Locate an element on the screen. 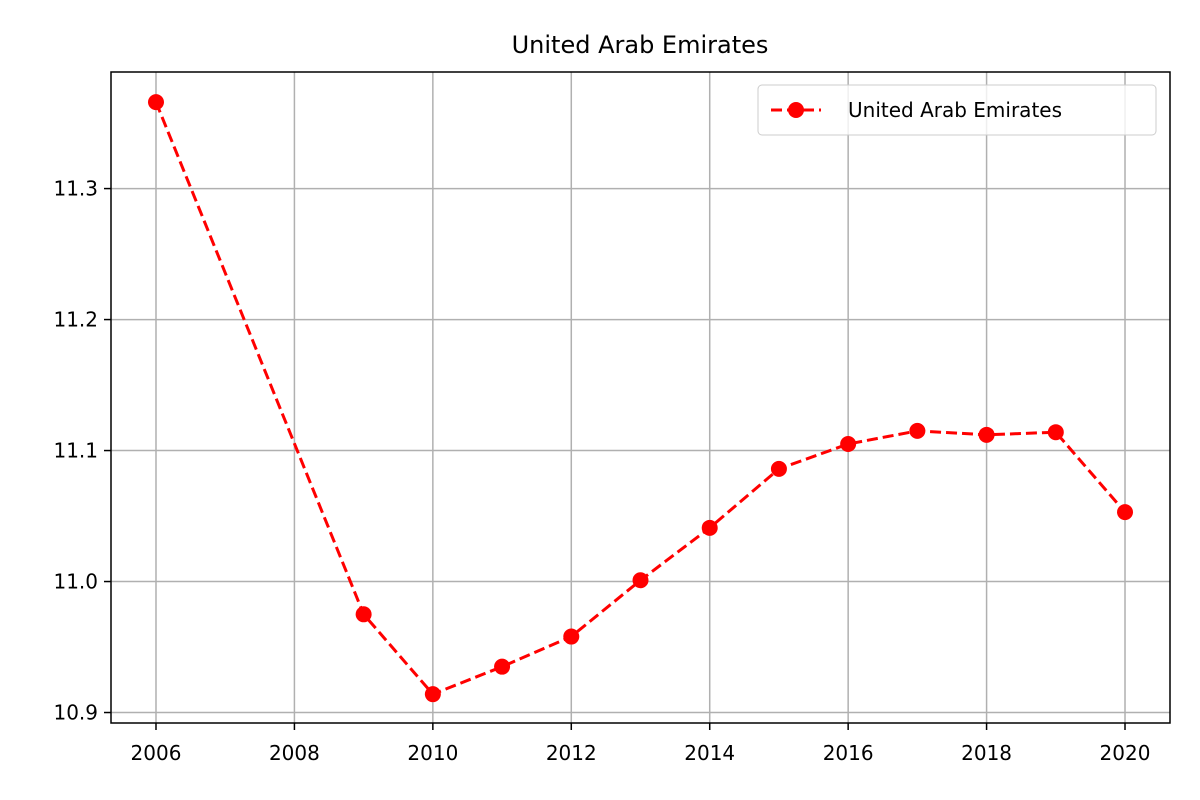 The image size is (1200, 800). y-tick-label: 11.1 is located at coordinates (75, 451).